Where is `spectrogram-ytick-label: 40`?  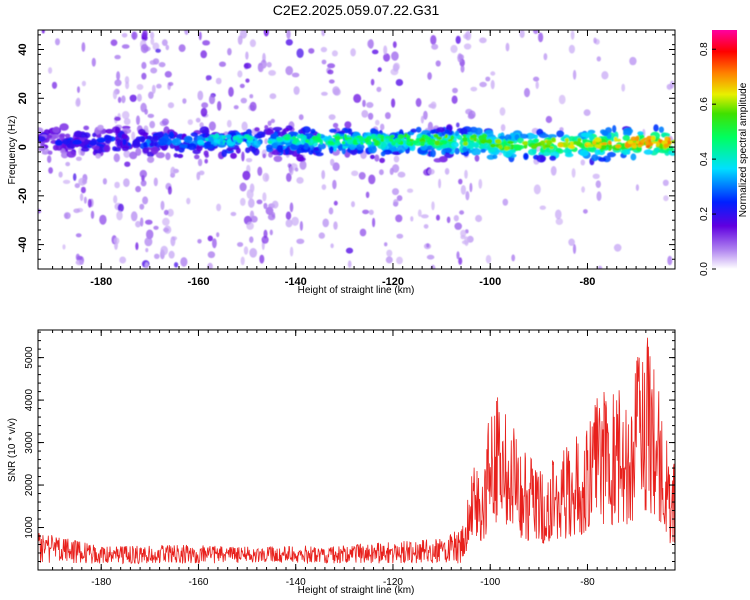
spectrogram-ytick-label: 40 is located at coordinates (23, 49).